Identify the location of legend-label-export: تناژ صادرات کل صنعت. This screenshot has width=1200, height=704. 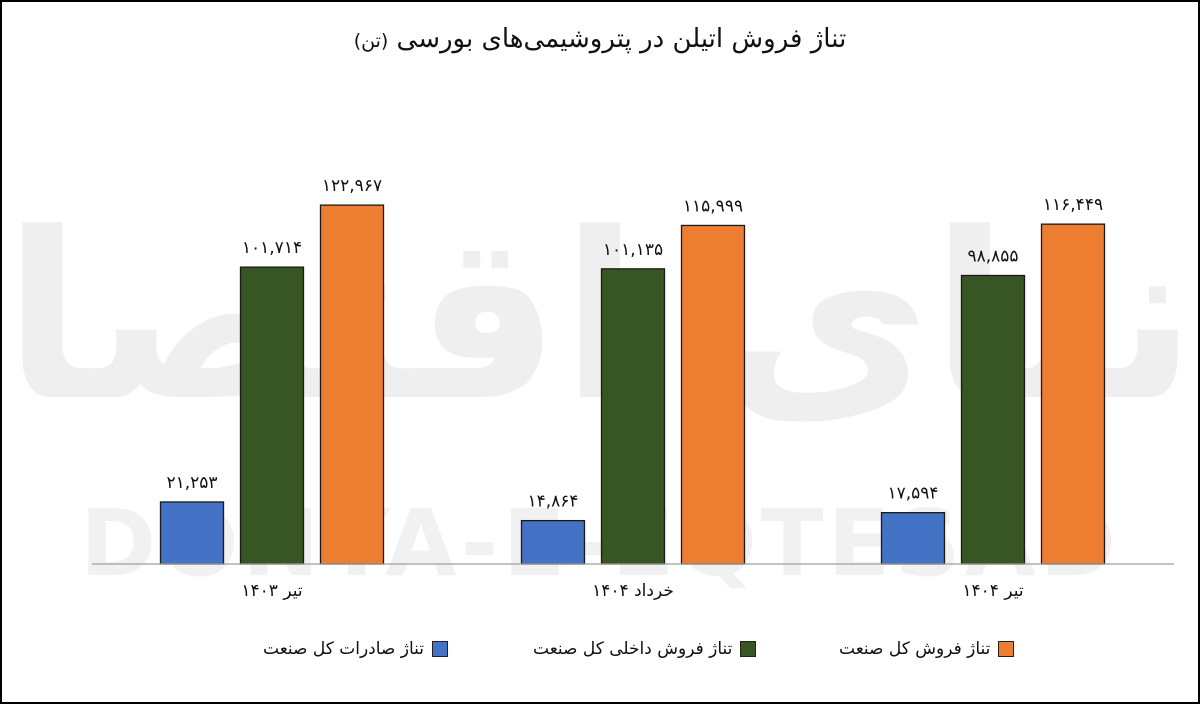
(344, 649).